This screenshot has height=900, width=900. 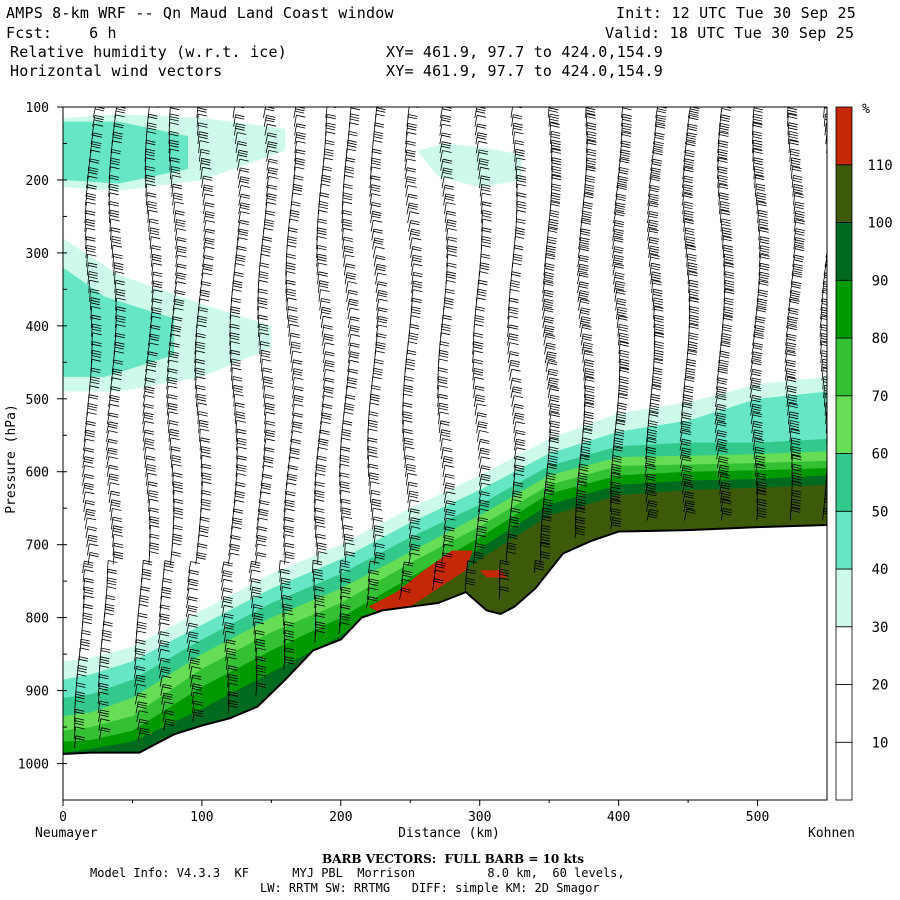 I want to click on x-tick-label: 300, so click(x=479, y=817).